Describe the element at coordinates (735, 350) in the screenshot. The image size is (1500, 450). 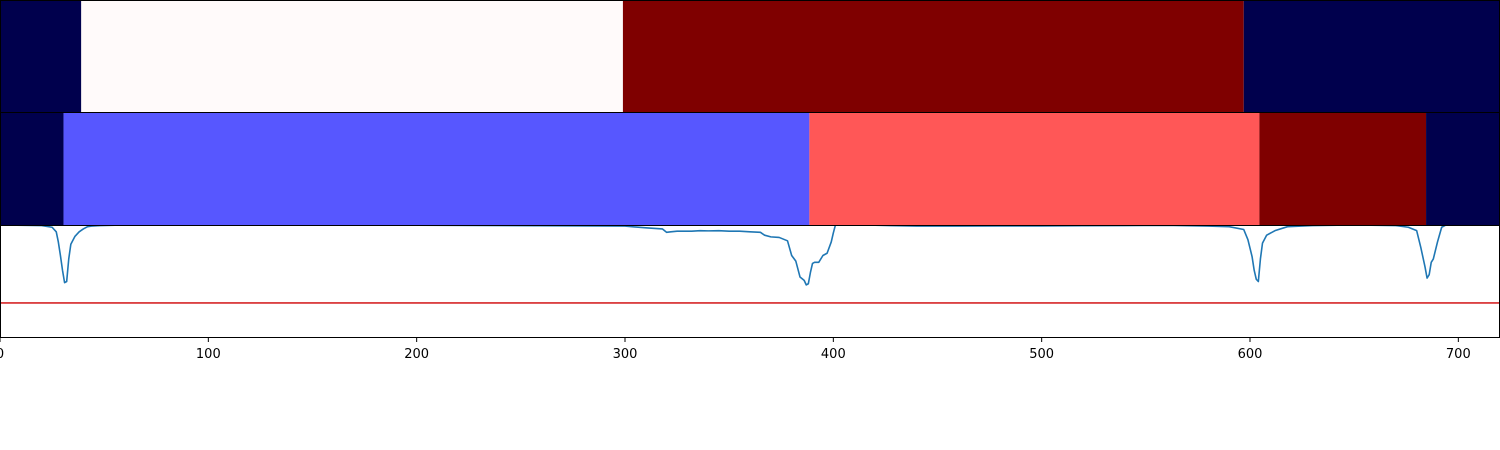
I see `x-axis: 0 100 200 300 400 500 600 700` at that location.